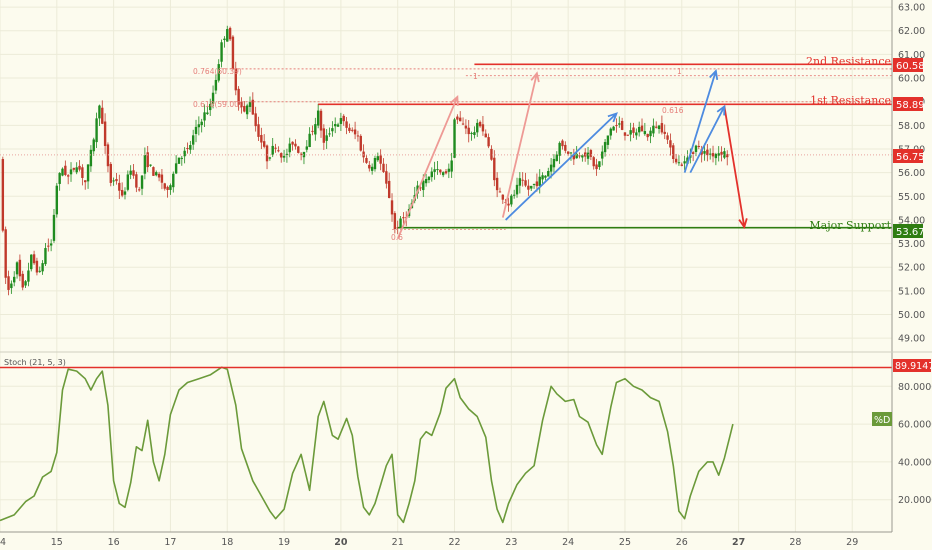 Image resolution: width=932 pixels, height=550 pixels. Describe the element at coordinates (912, 365) in the screenshot. I see `stoch-level-badge` at that location.